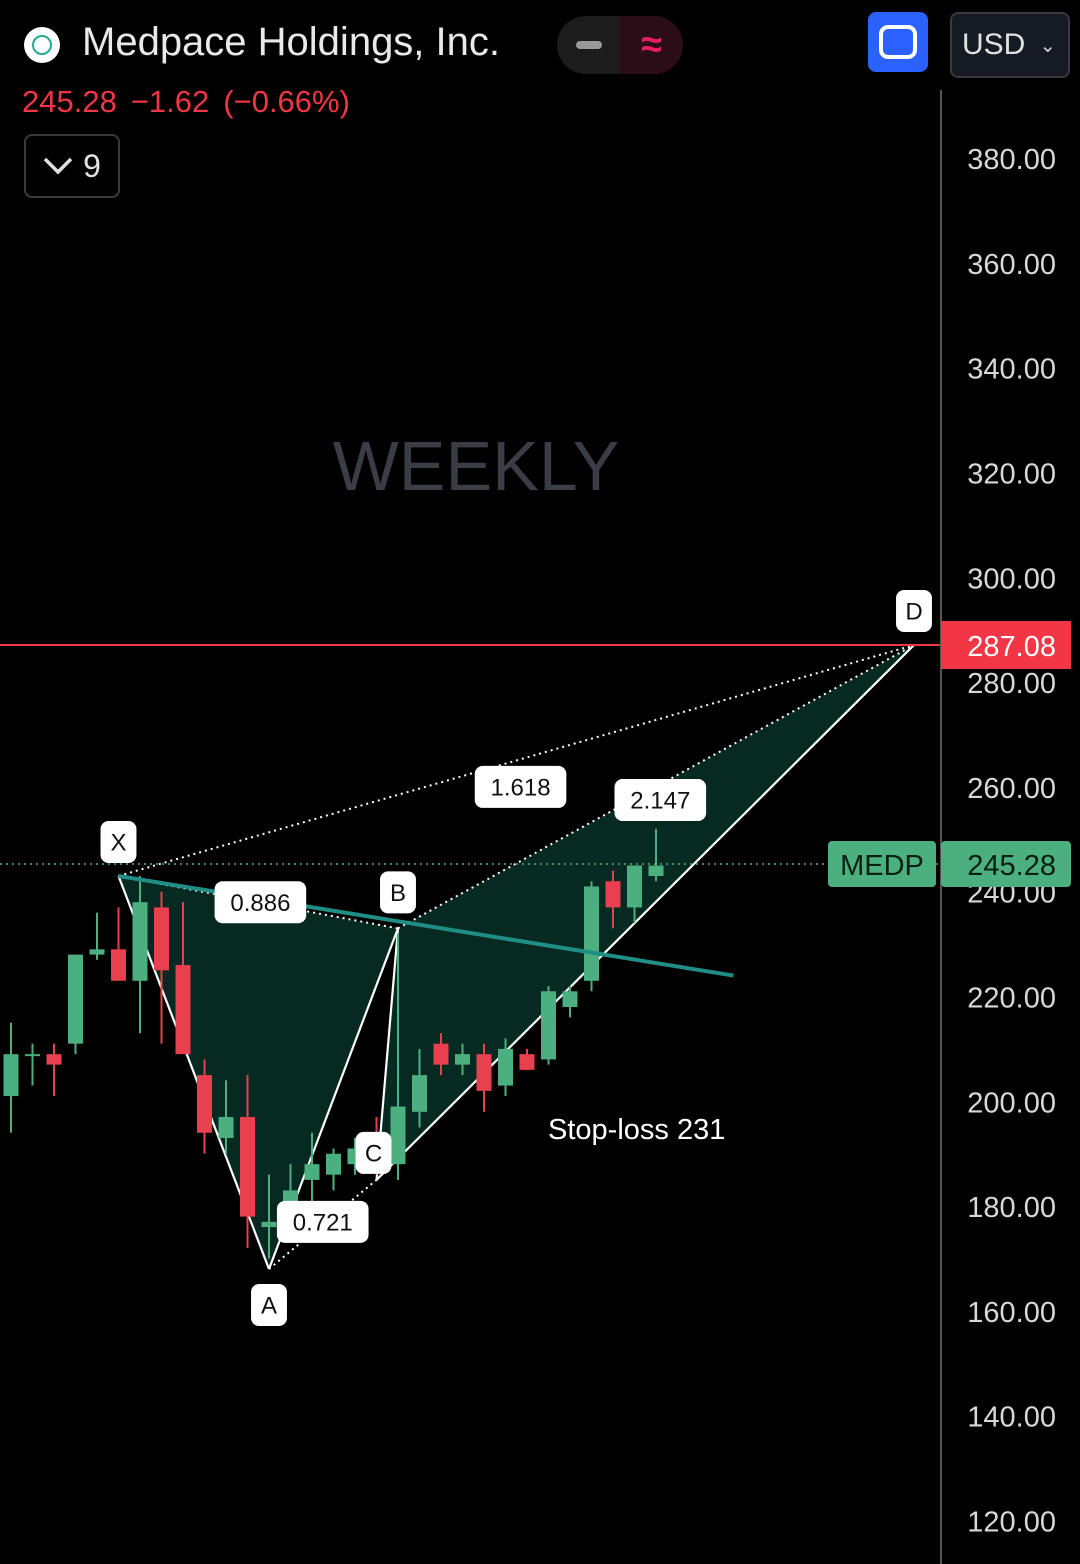 The width and height of the screenshot is (1080, 1564). I want to click on point-label-b: B, so click(398, 892).